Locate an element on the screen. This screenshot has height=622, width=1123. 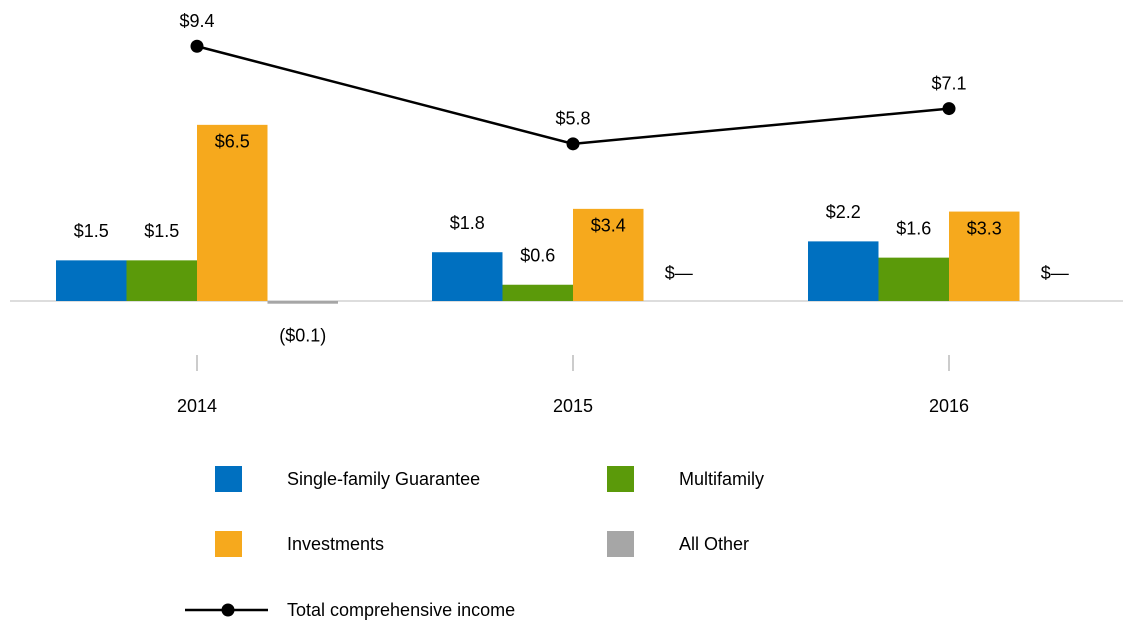
data-label: $6.5 is located at coordinates (232, 142).